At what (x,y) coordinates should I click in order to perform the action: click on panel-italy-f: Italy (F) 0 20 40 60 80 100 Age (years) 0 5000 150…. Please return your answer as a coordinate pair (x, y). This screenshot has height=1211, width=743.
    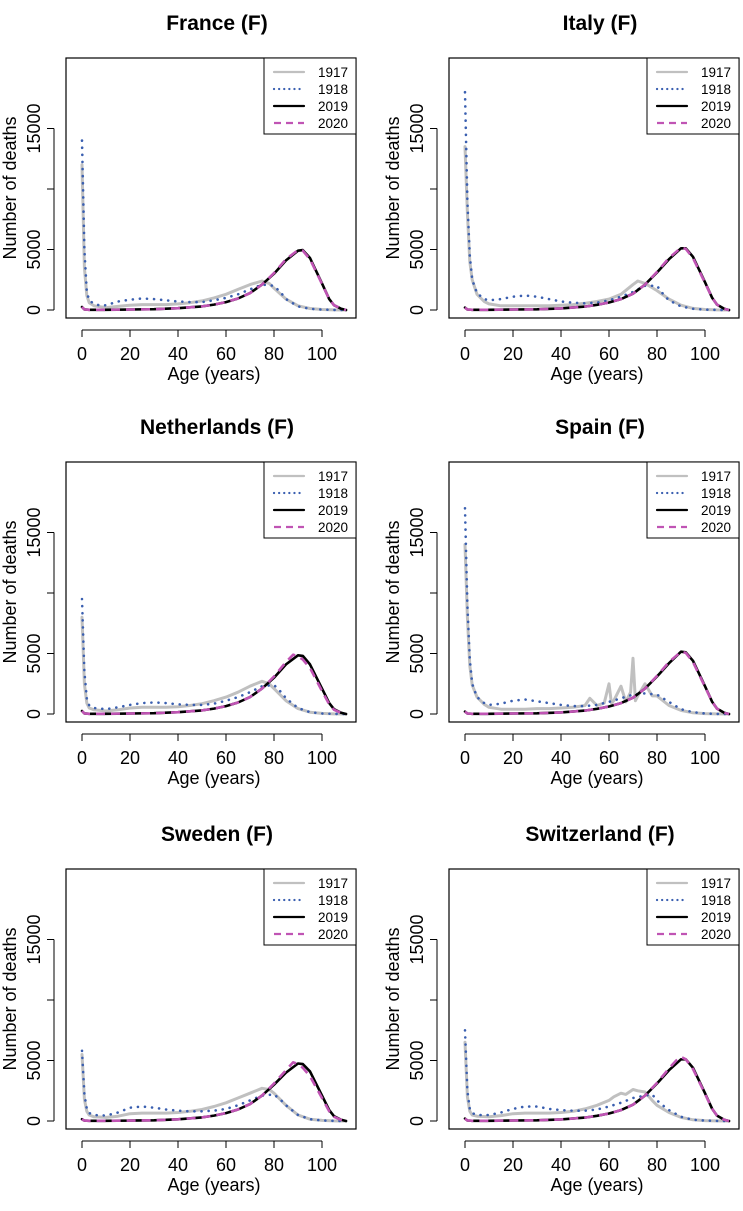
    Looking at the image, I should click on (561, 198).